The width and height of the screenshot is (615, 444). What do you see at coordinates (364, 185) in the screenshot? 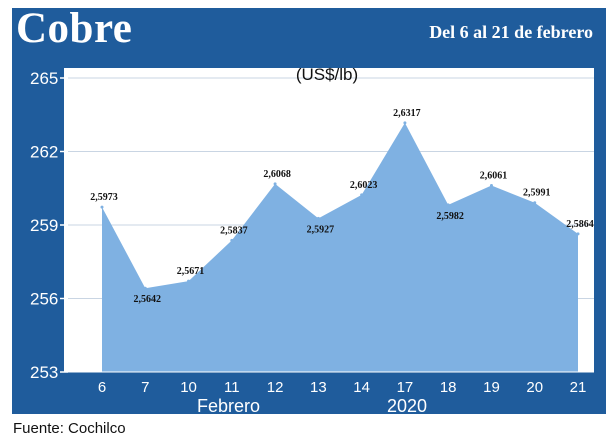
I see `data-label: 2,6023` at bounding box center [364, 185].